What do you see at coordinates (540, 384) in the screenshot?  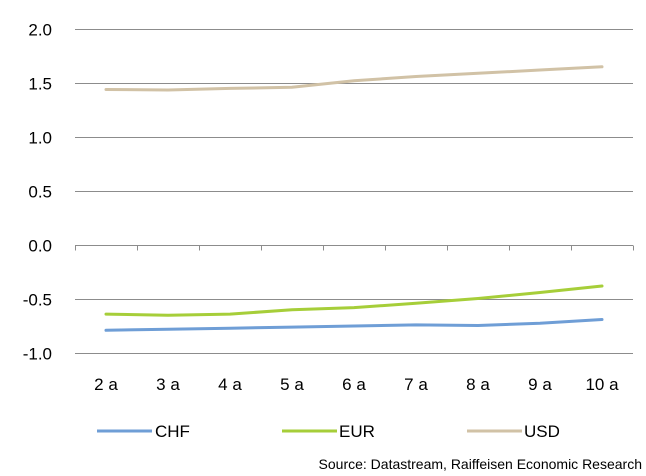 I see `x-tick-label: 9 a` at bounding box center [540, 384].